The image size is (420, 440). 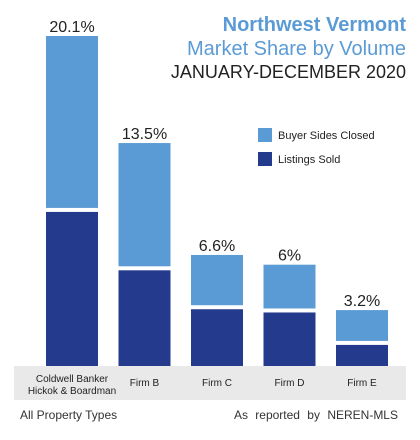 I want to click on chart-subtitle: JANUARY-DECEMBER 2020, so click(x=288, y=72).